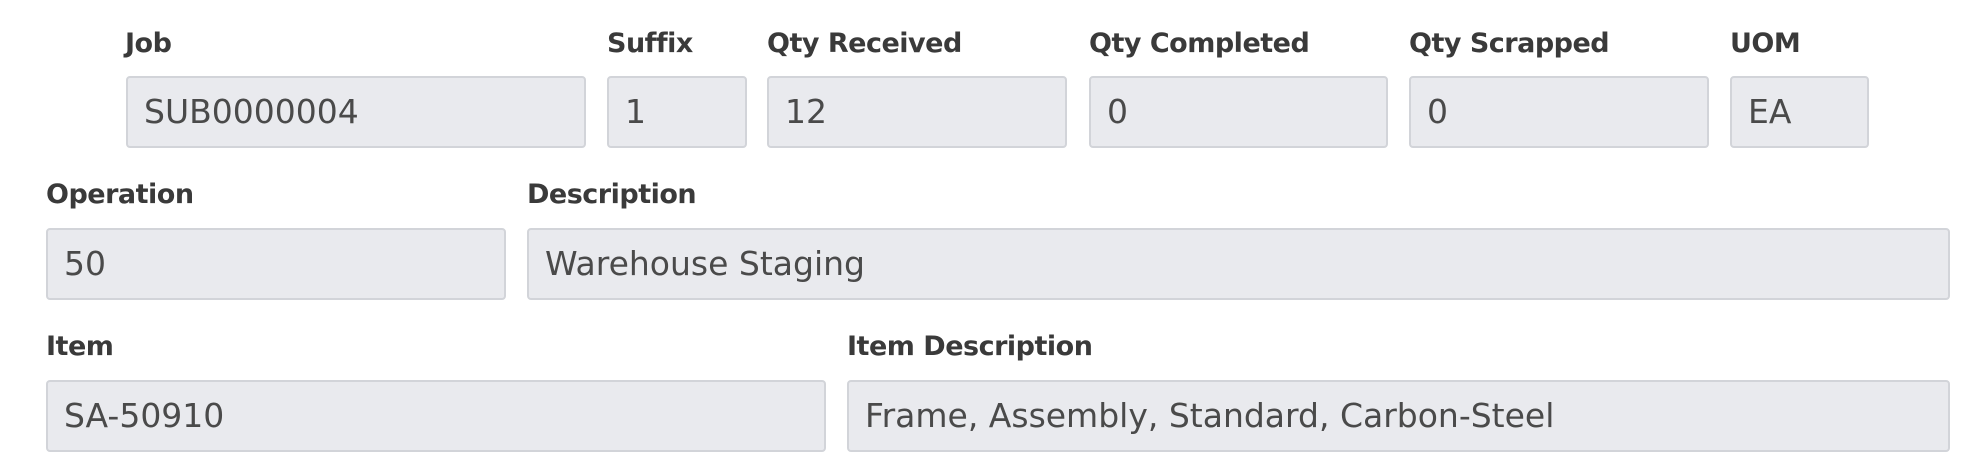 Image resolution: width=1982 pixels, height=466 pixels. What do you see at coordinates (1238, 112) in the screenshot?
I see `qty-completed-field: 0` at bounding box center [1238, 112].